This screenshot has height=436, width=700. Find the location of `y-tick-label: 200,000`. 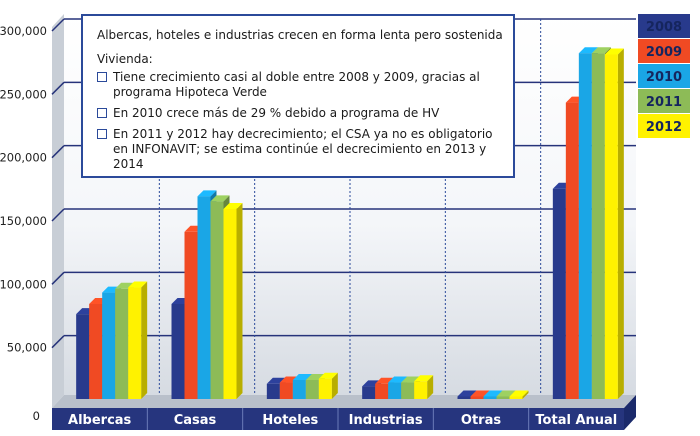

y-tick-label: 200,000 is located at coordinates (23, 158).